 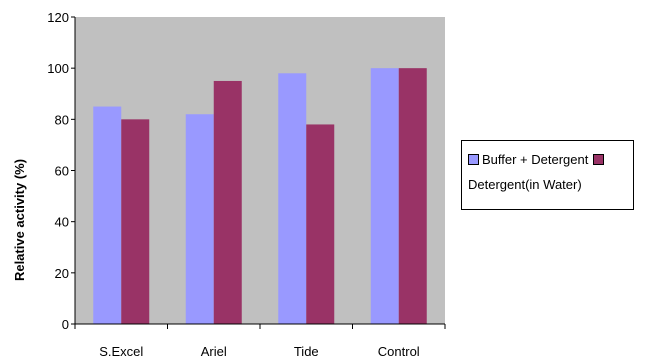 I want to click on bar-series-2-ariel, so click(x=227, y=202).